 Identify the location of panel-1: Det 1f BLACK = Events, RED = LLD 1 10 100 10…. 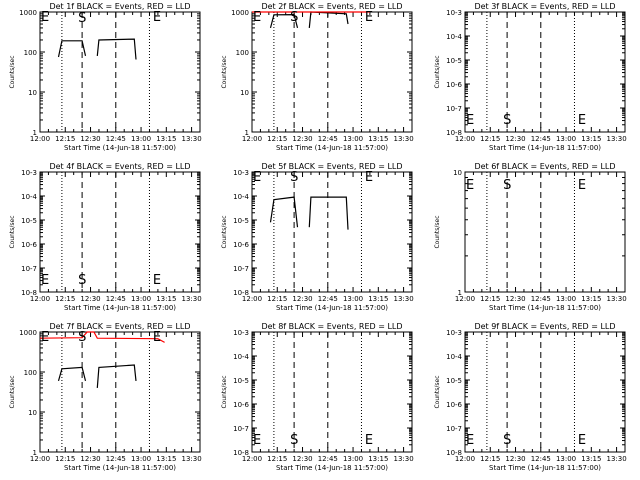
(105, 77).